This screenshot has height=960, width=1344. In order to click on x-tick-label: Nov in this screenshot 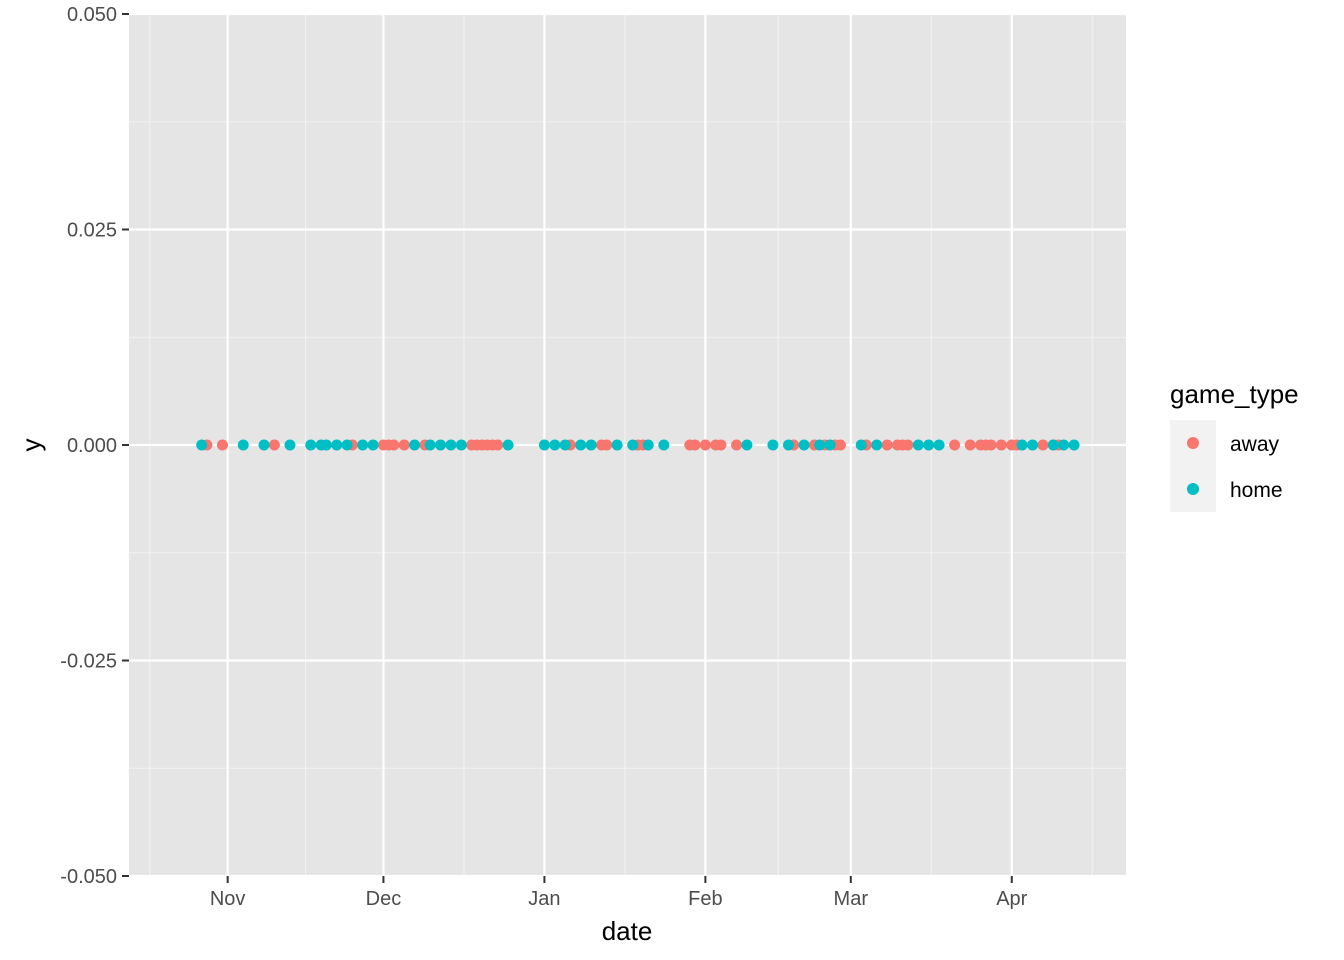, I will do `click(228, 899)`.